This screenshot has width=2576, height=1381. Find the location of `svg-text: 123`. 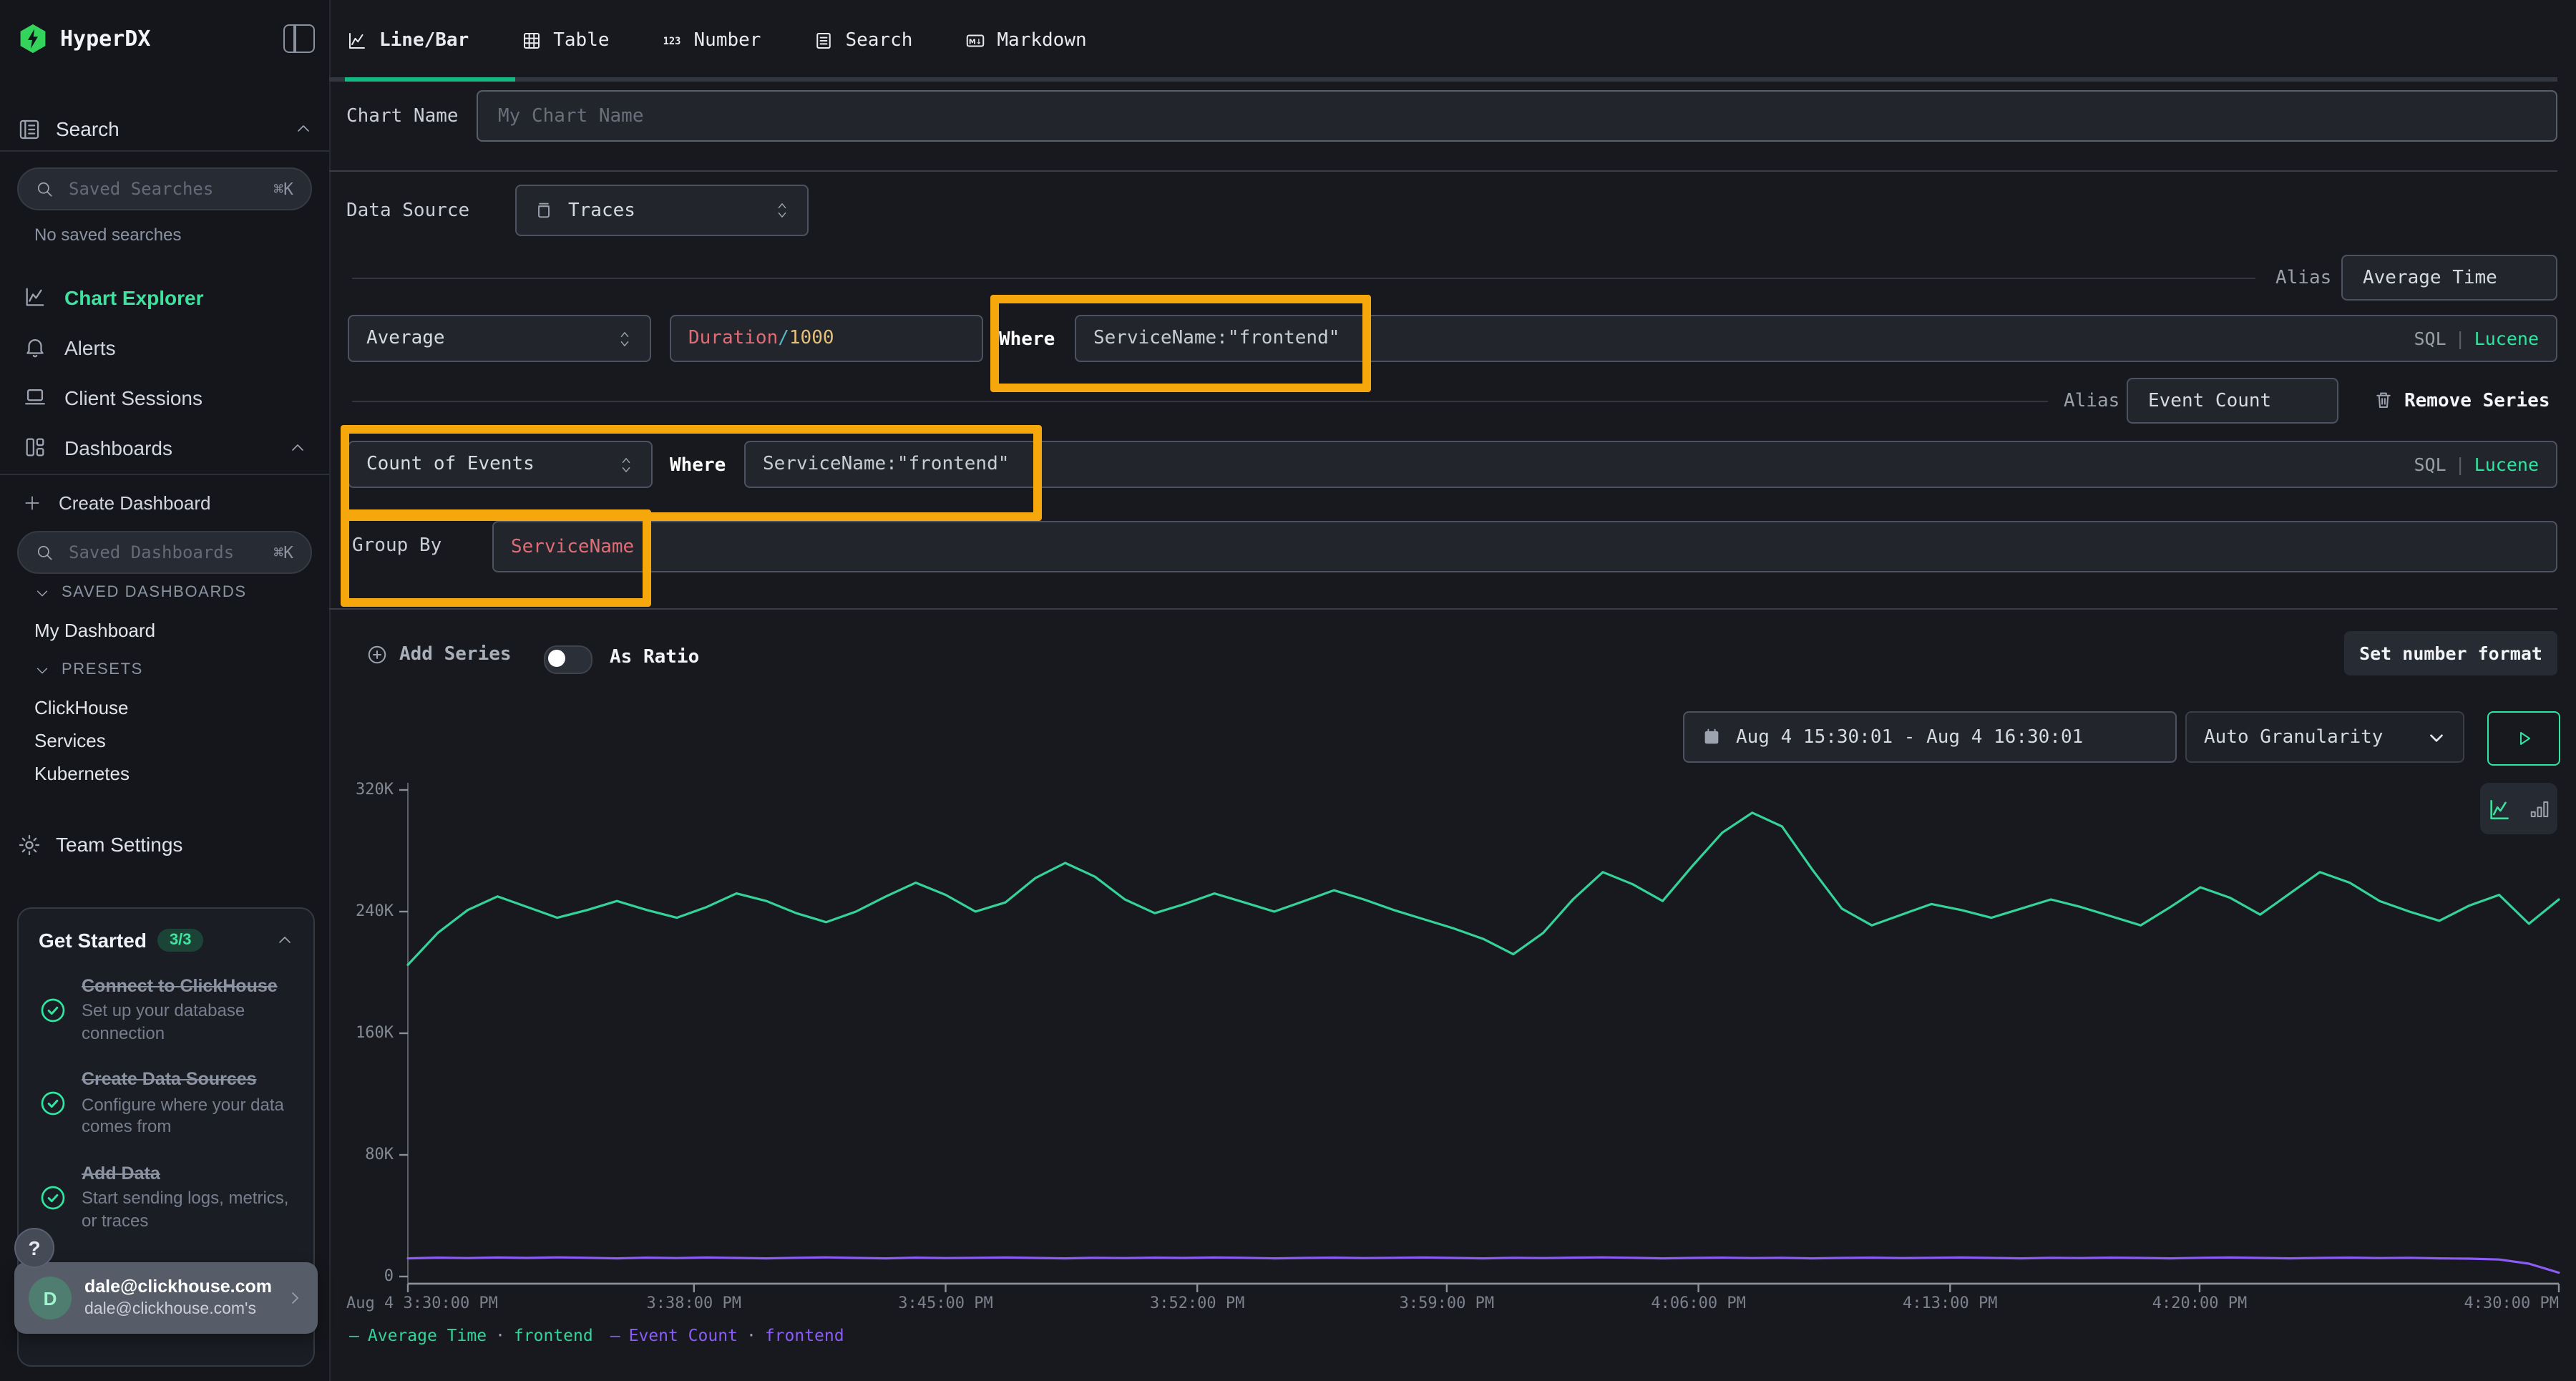

svg-text: 123 is located at coordinates (671, 41).